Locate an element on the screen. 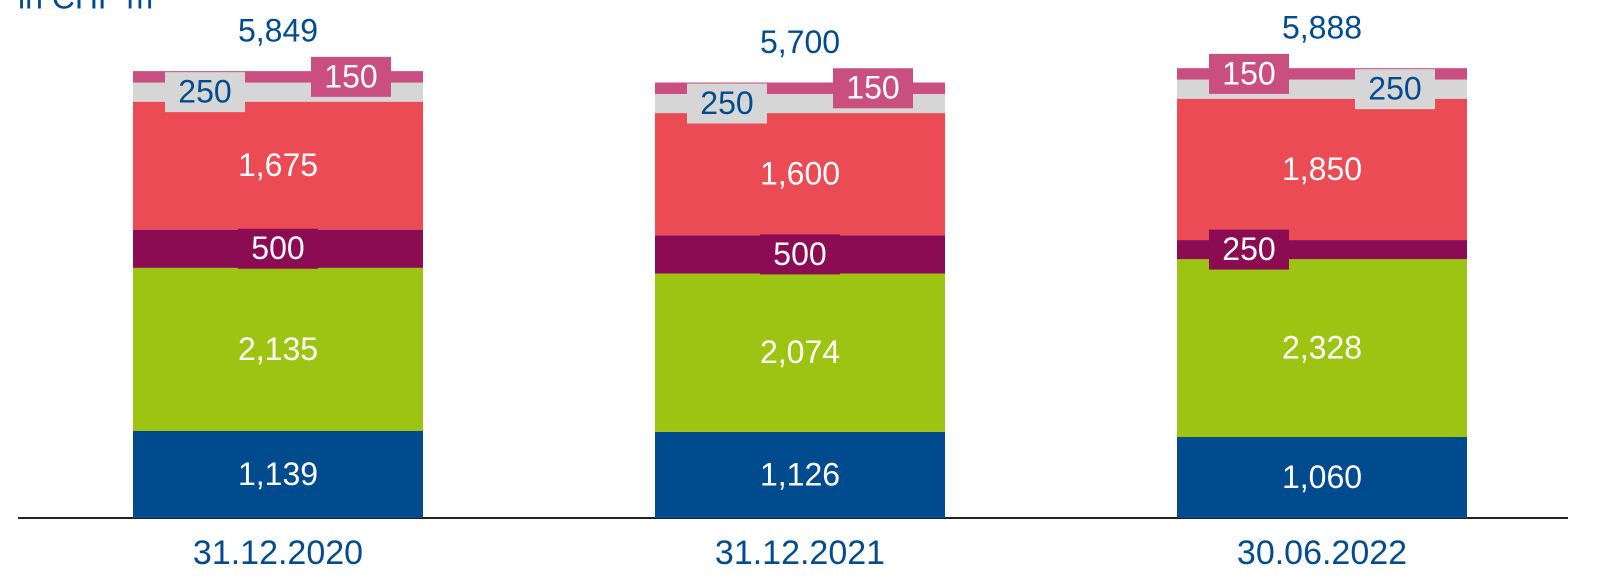 Image resolution: width=1608 pixels, height=587 pixels. value-label: 1,600 is located at coordinates (800, 174).